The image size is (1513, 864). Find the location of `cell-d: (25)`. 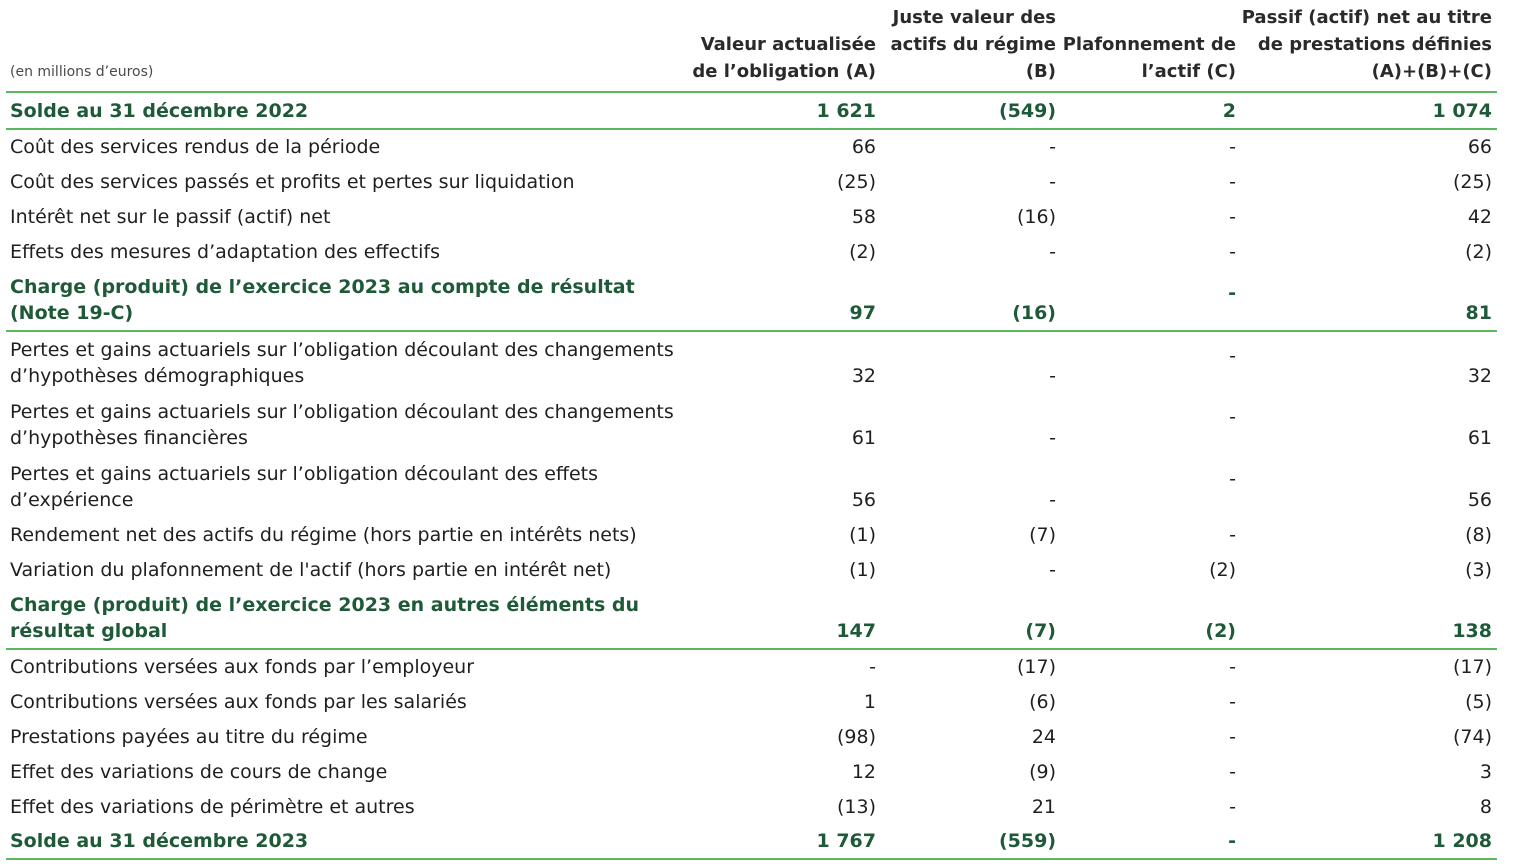

cell-d: (25) is located at coordinates (1472, 182).